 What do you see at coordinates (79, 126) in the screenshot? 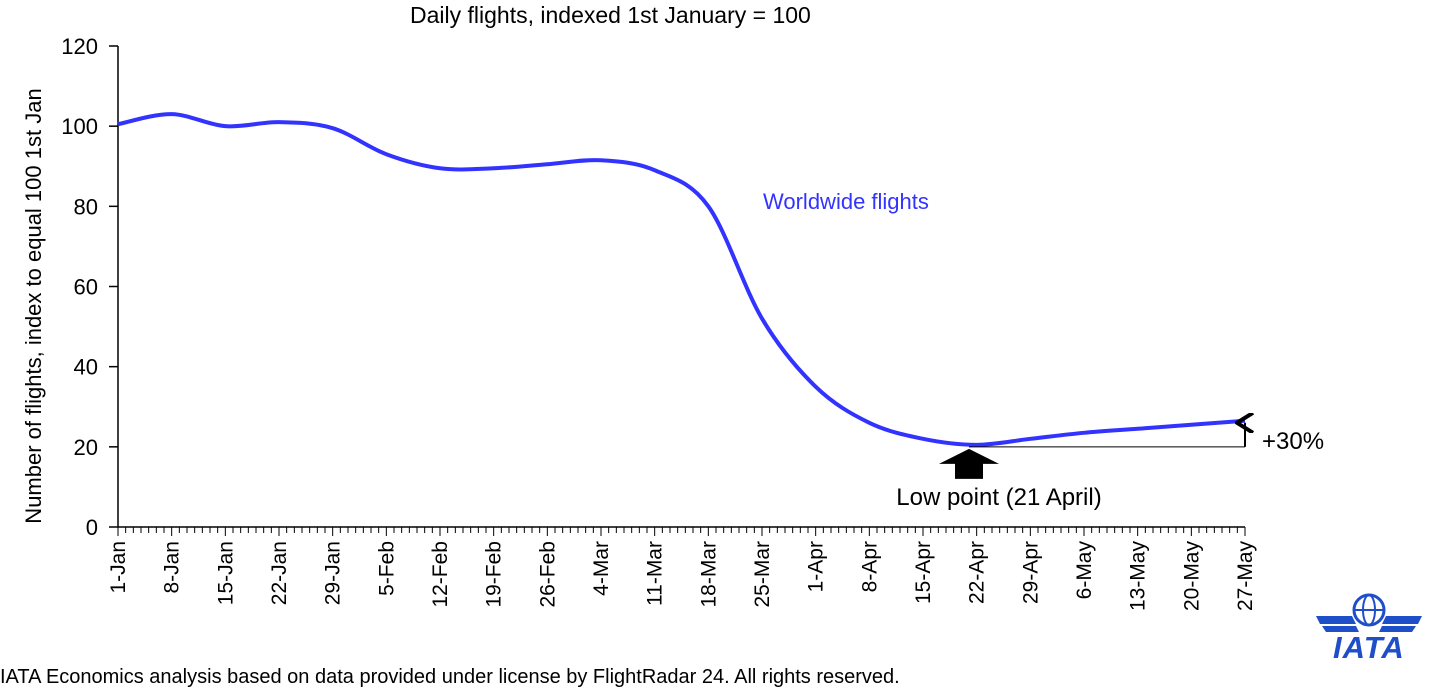
I see `y-tick-label: 100` at bounding box center [79, 126].